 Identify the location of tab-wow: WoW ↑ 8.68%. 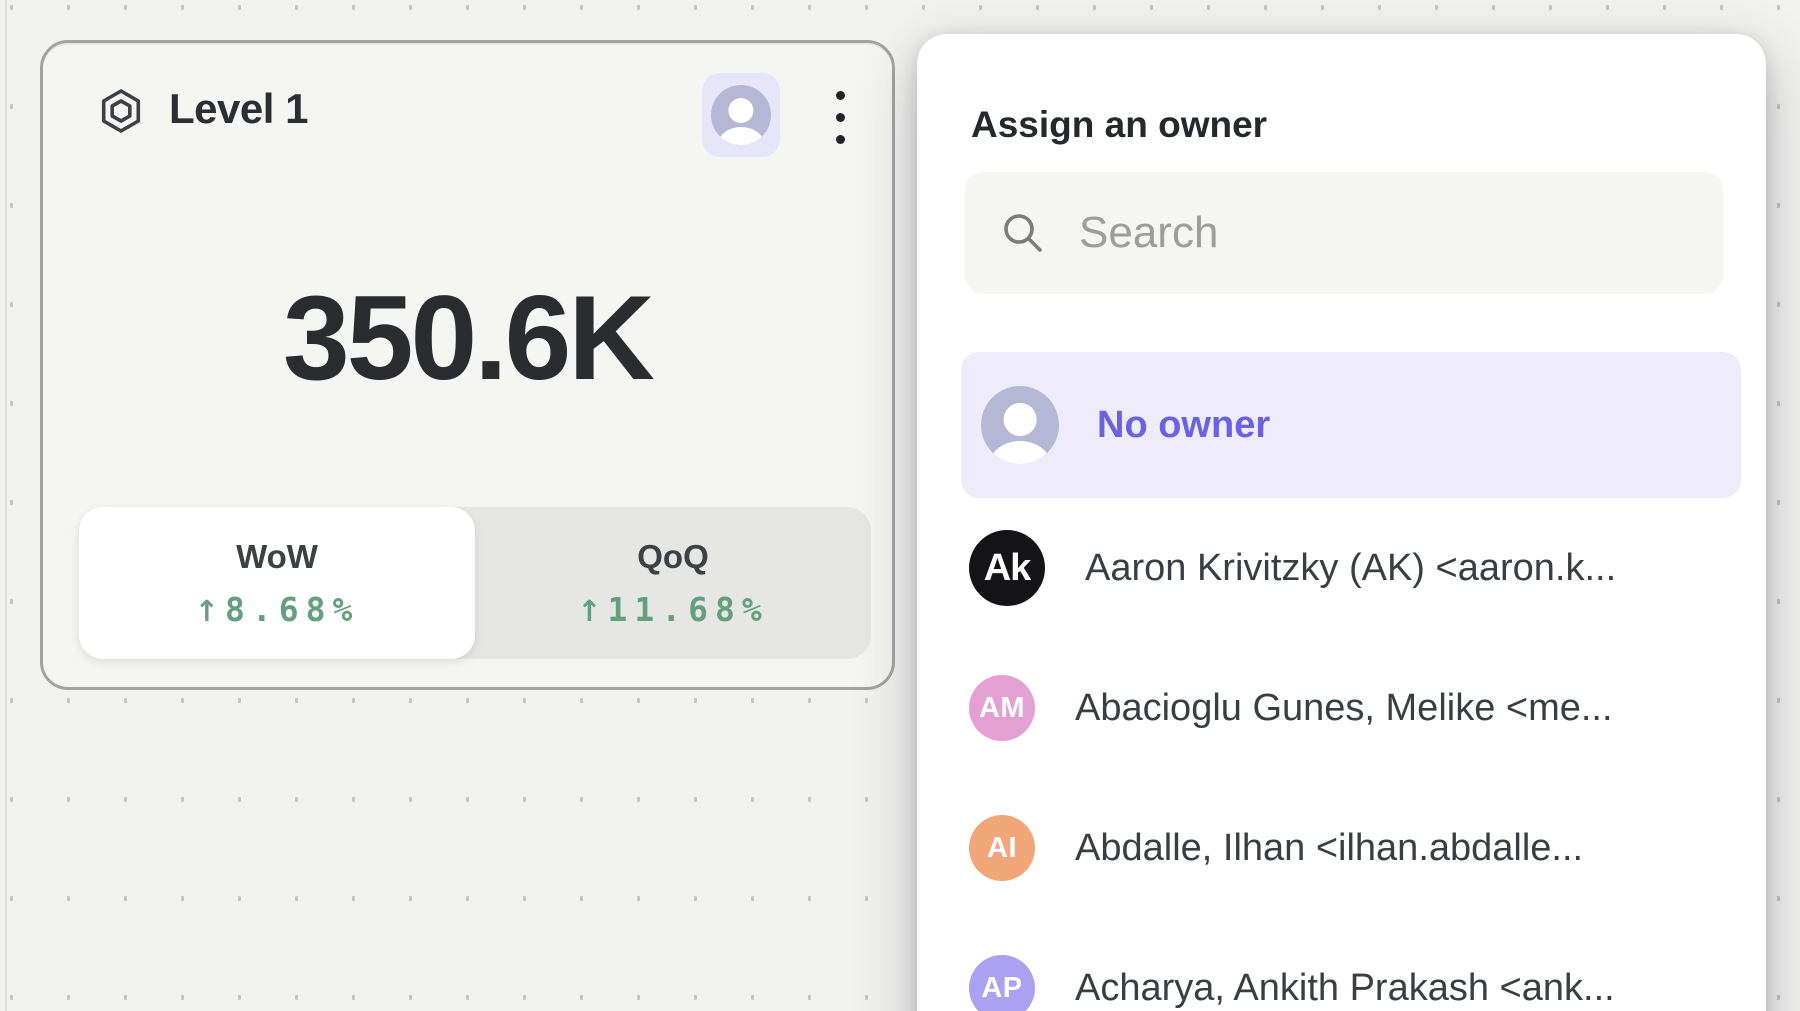
(277, 583).